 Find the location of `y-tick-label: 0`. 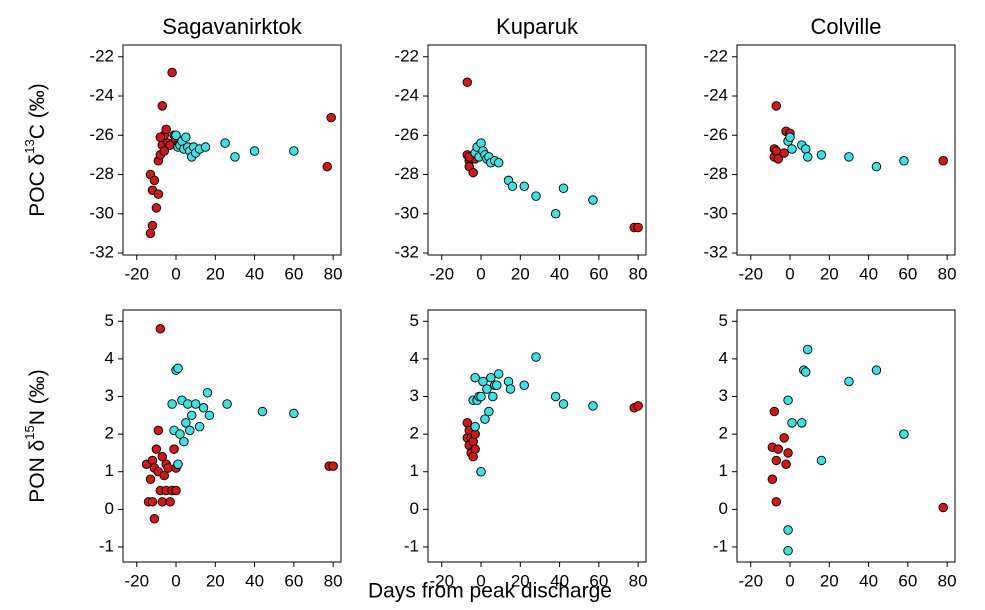

y-tick-label: 0 is located at coordinates (414, 508).